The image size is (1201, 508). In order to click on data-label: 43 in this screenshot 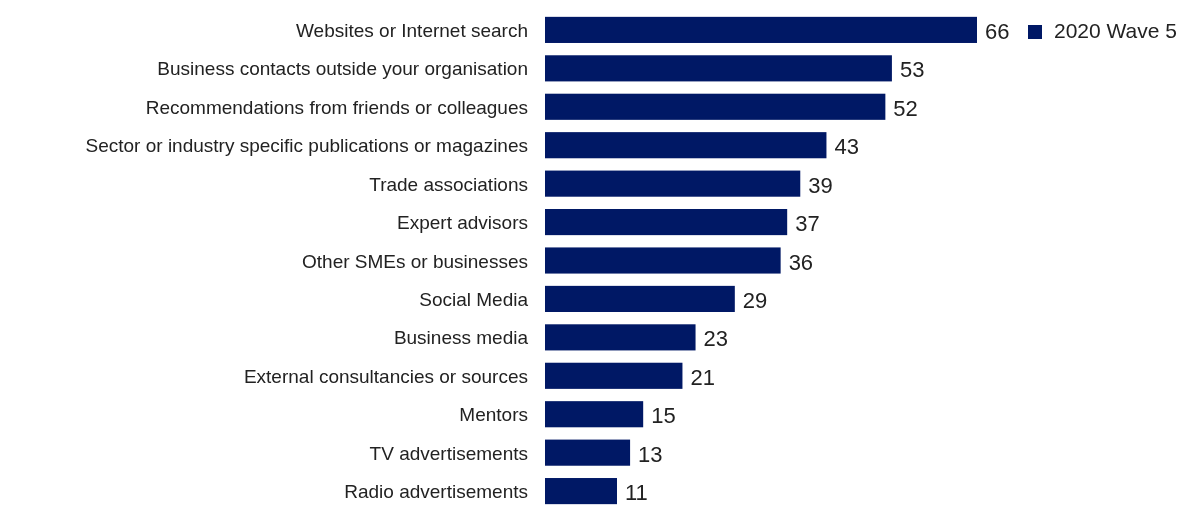, I will do `click(846, 147)`.